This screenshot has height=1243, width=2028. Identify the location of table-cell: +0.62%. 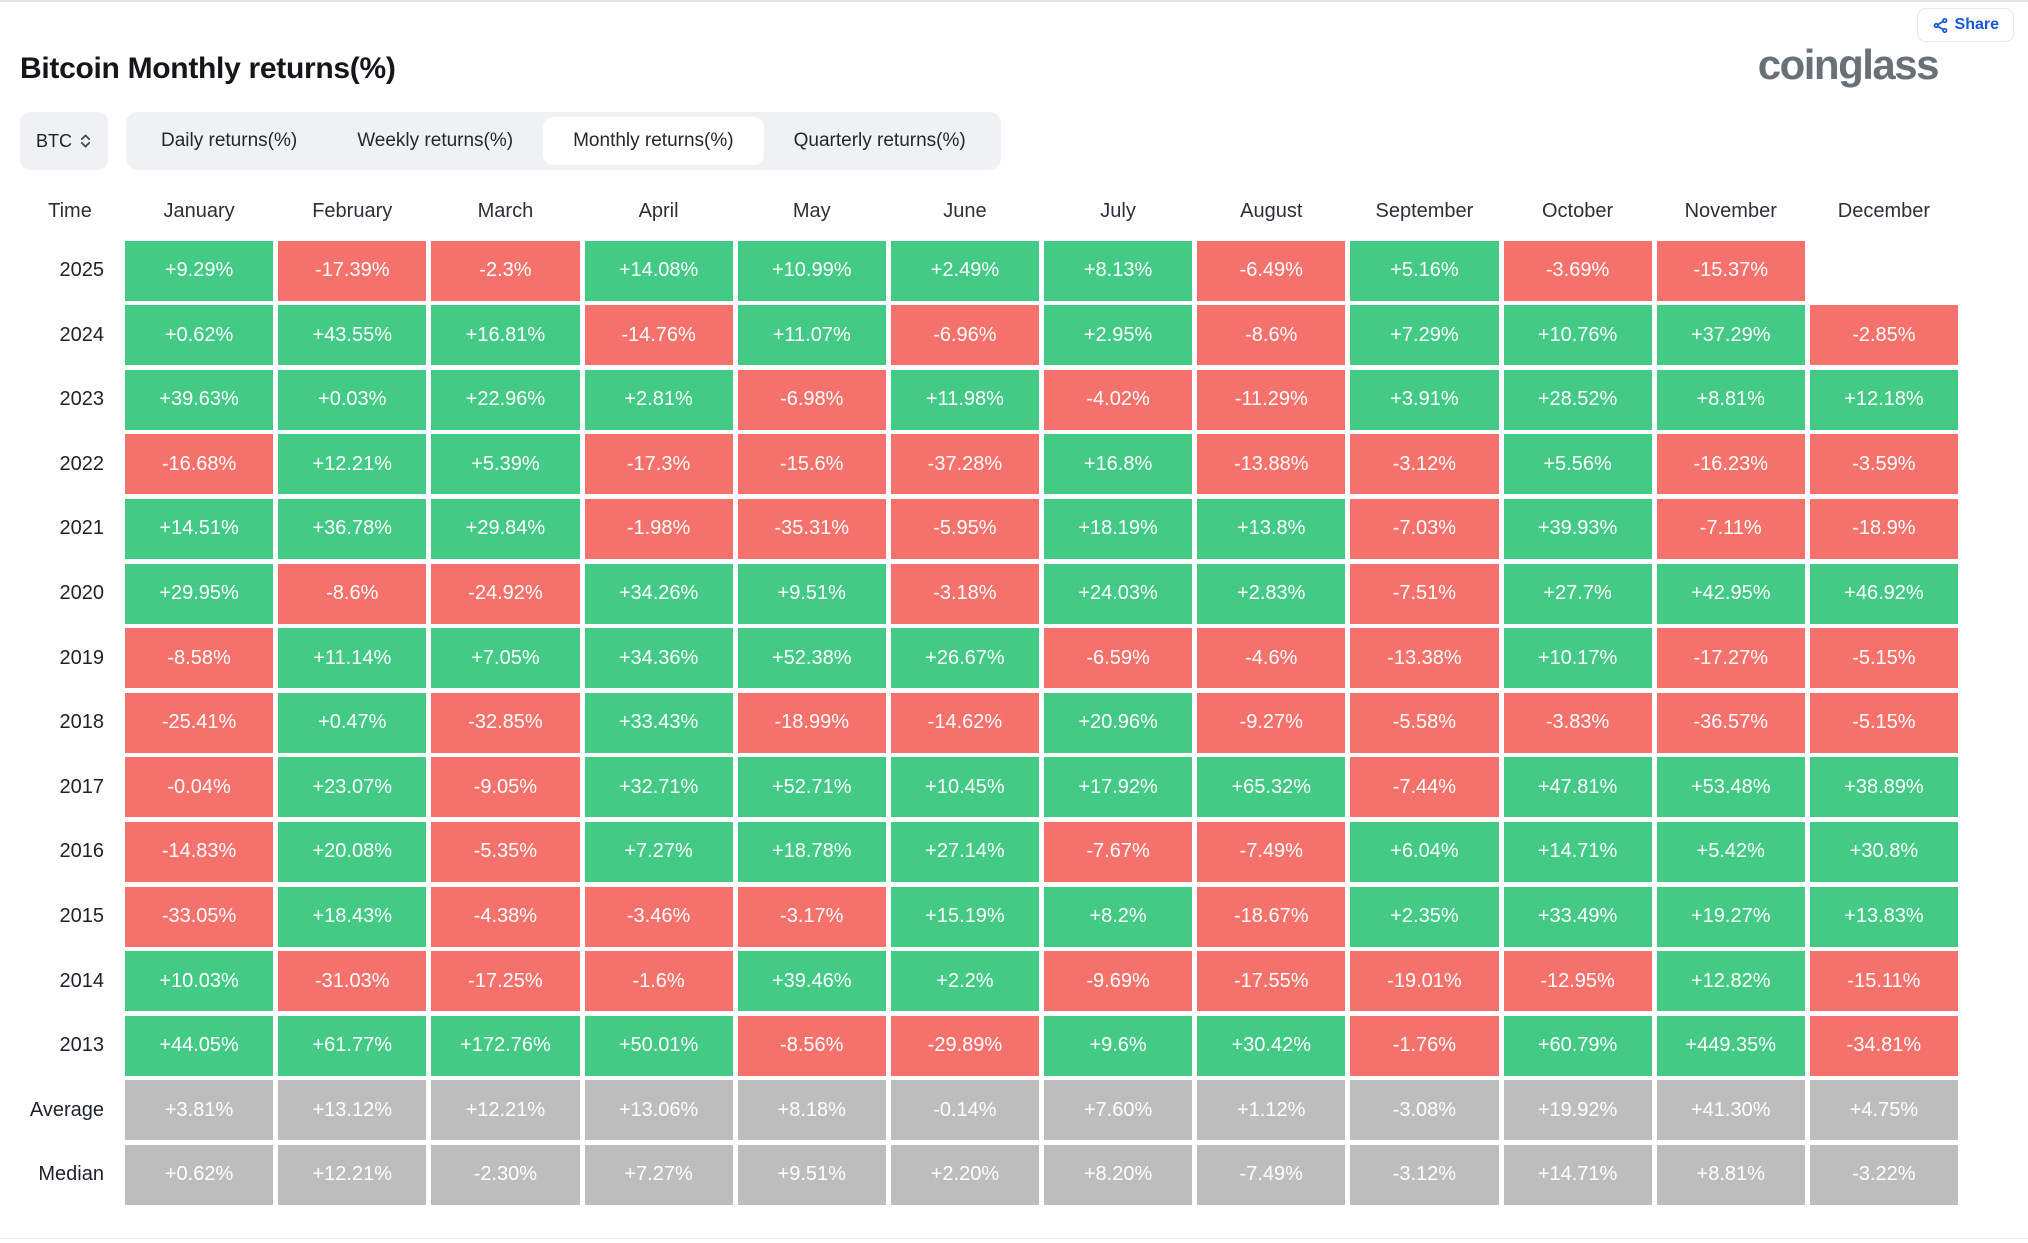
(199, 1174).